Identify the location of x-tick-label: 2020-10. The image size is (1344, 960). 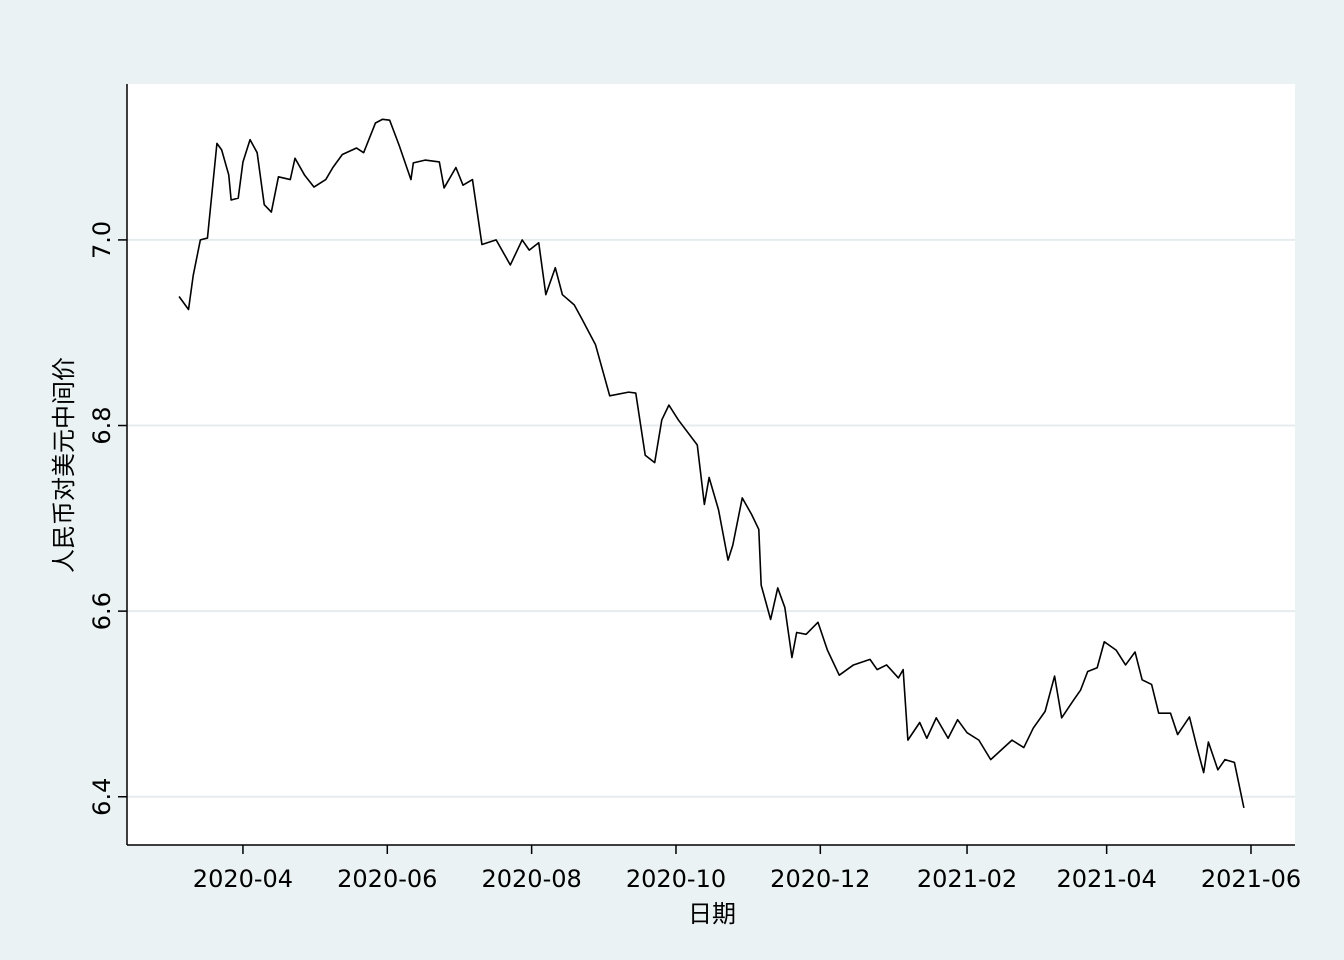
(676, 879).